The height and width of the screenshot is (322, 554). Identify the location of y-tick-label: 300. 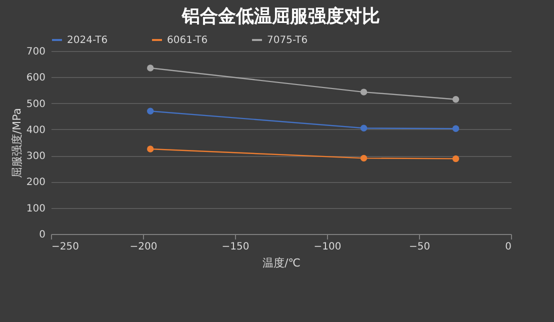
(36, 156).